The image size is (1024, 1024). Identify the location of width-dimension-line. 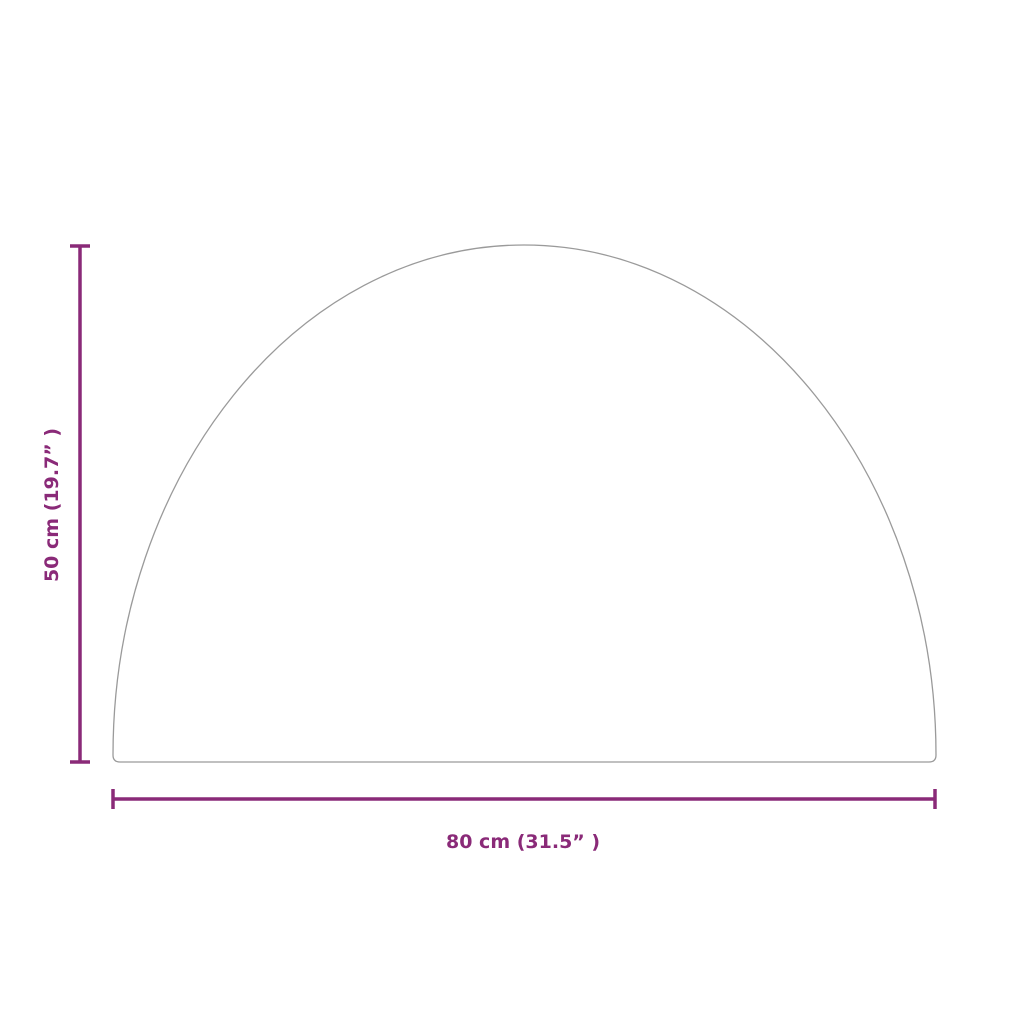
(524, 799).